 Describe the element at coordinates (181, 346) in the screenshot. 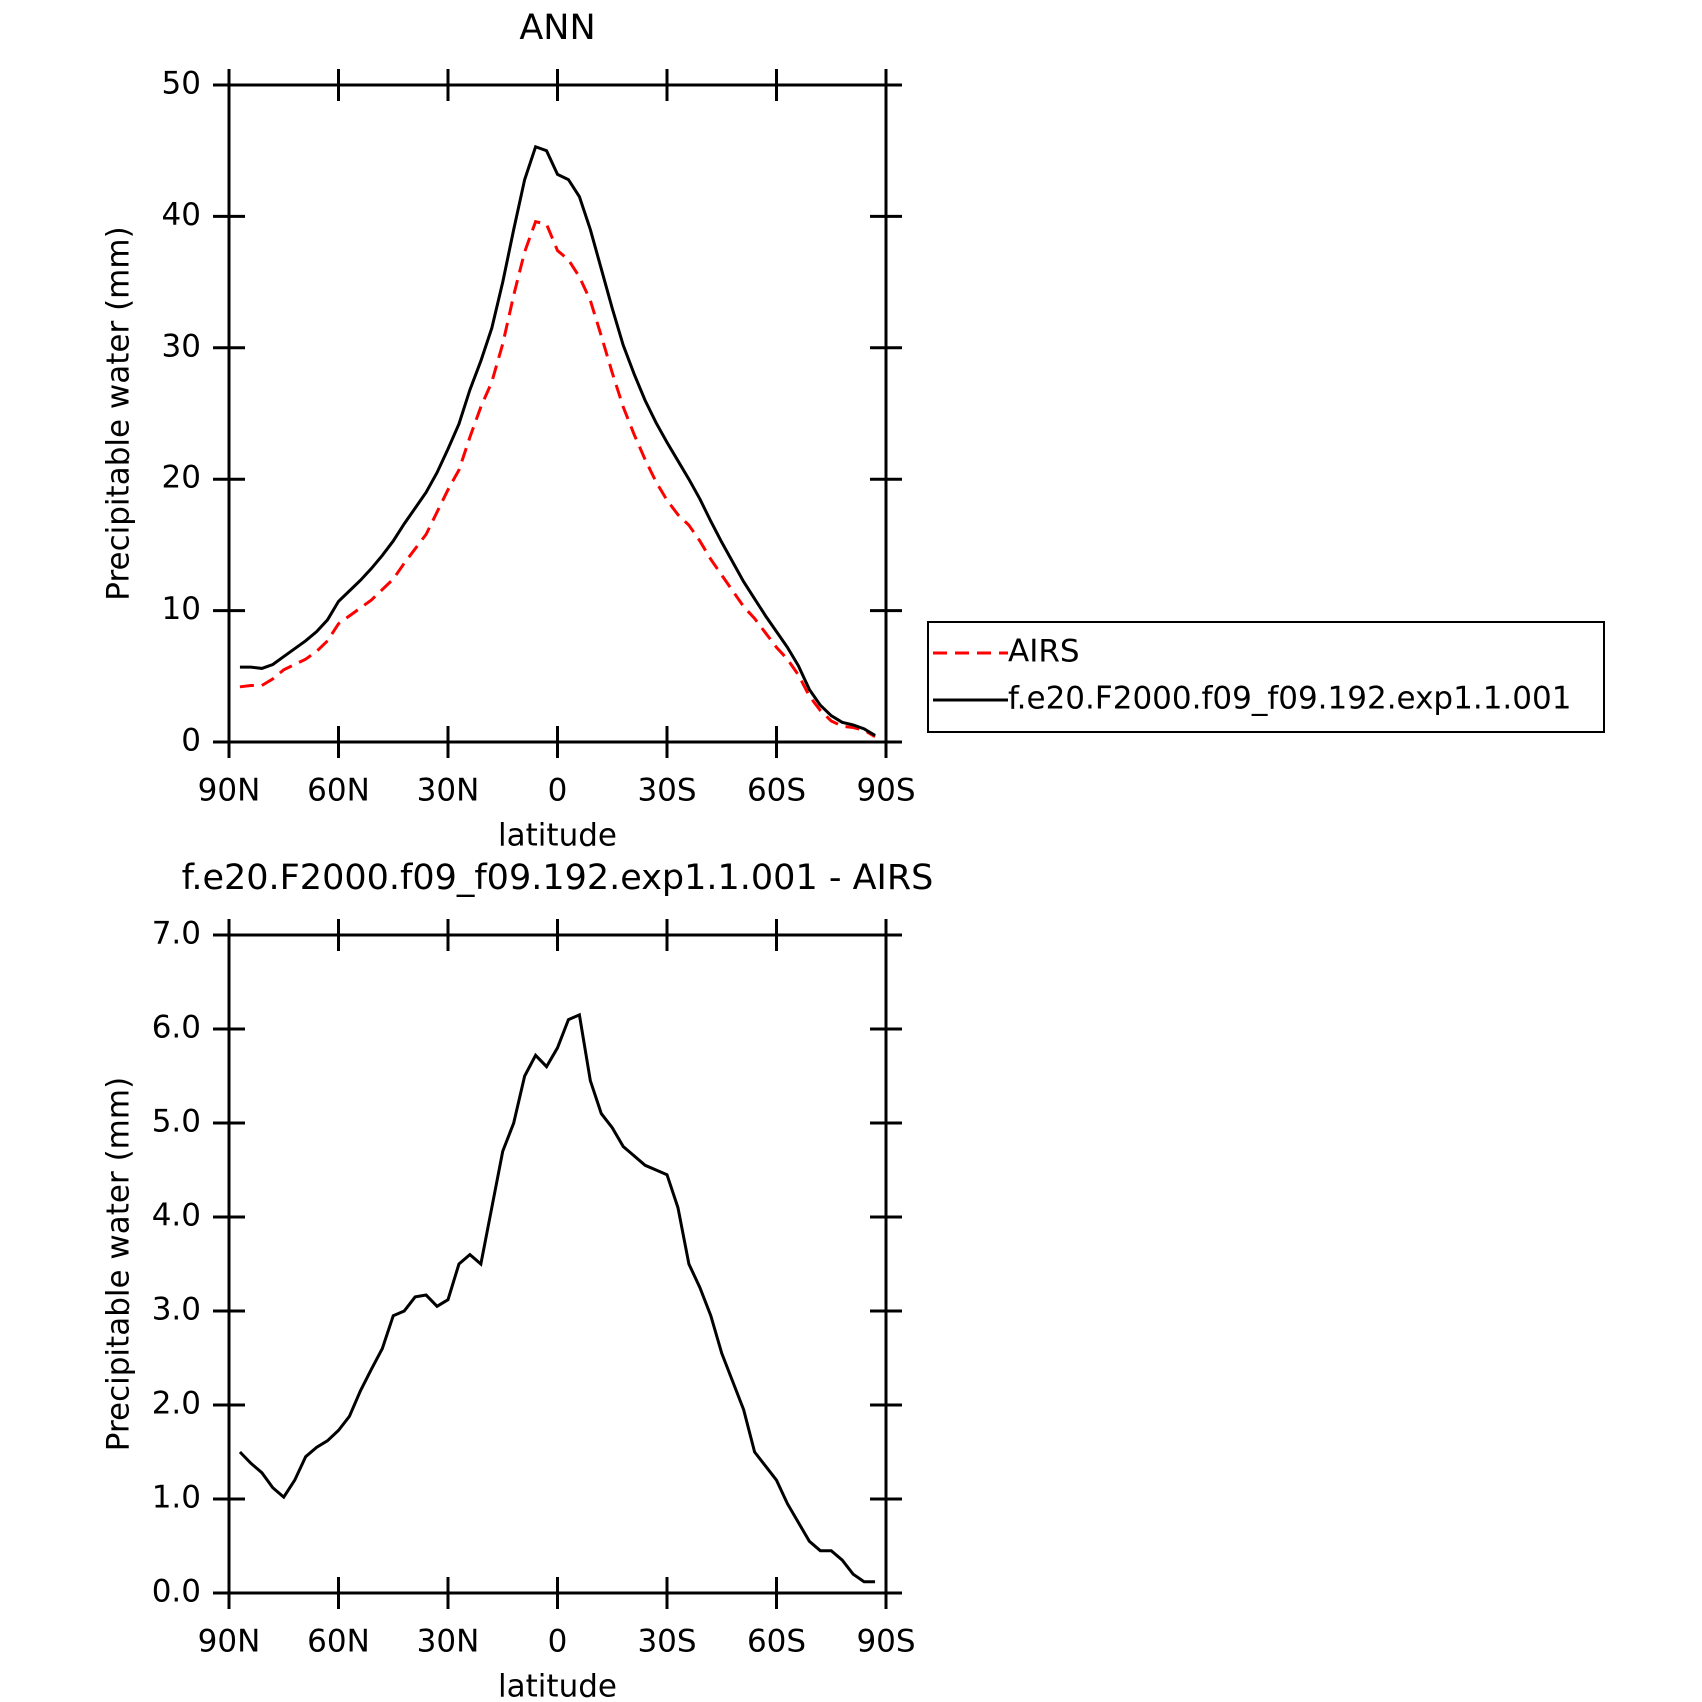

I see `y-tick-label: 30` at that location.